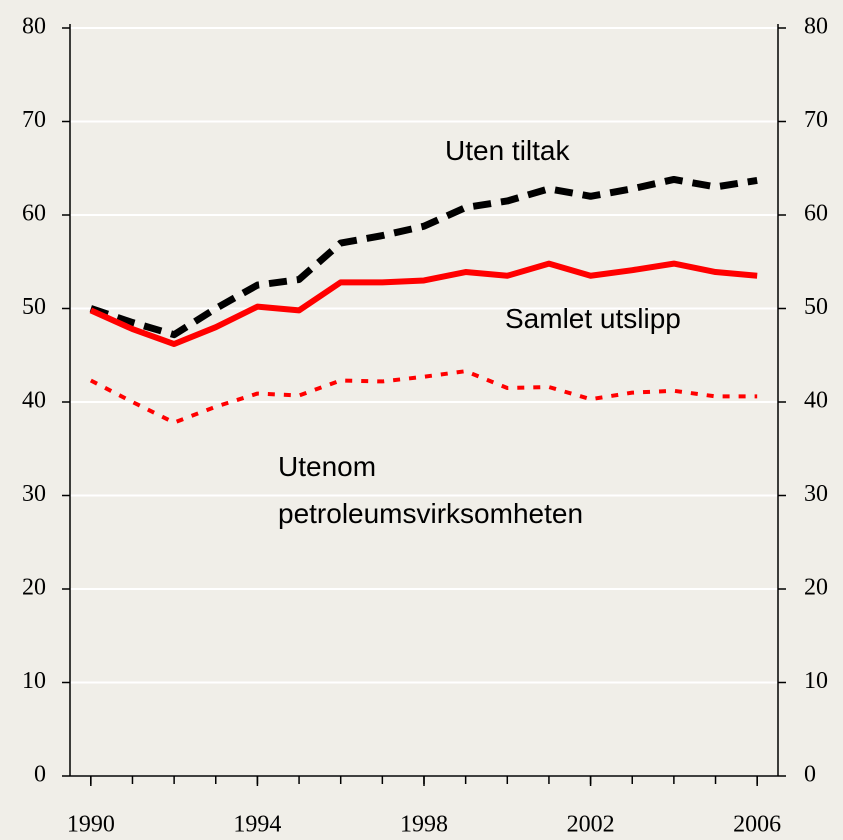 The height and width of the screenshot is (840, 843). I want to click on x-tick-label: 2002, so click(591, 825).